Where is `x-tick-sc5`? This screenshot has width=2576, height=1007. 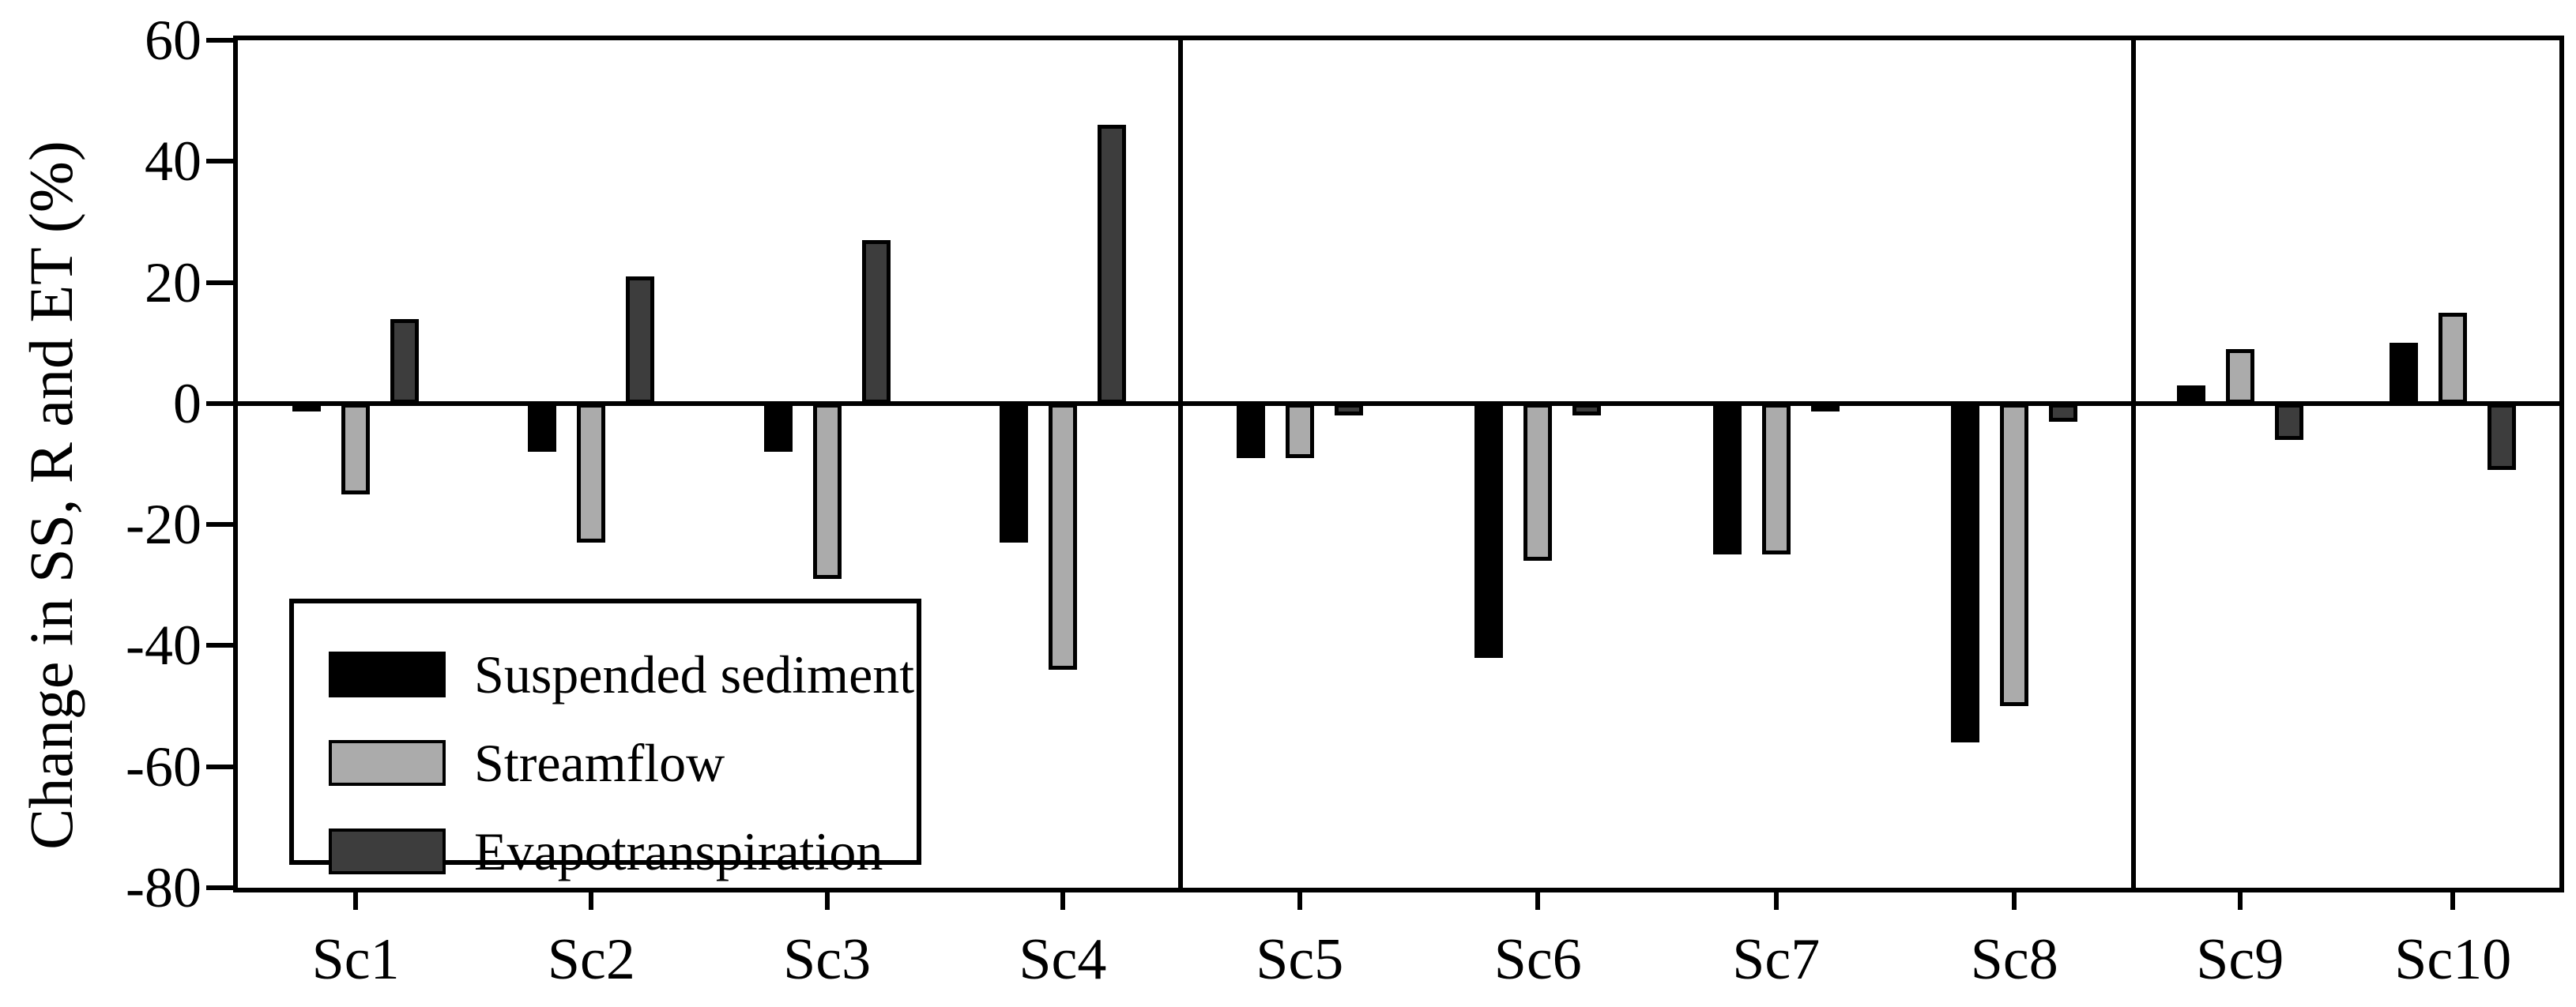
x-tick-sc5 is located at coordinates (1299, 901).